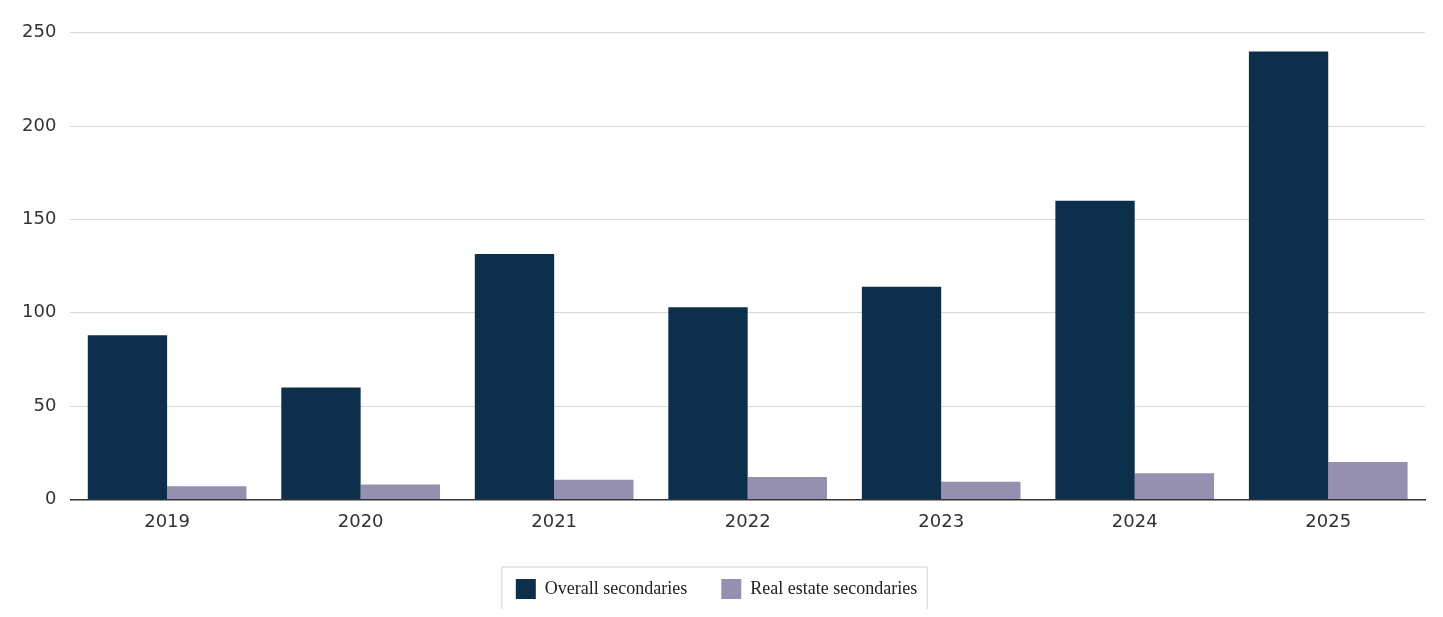  I want to click on y-tick-label: 150, so click(39, 218).